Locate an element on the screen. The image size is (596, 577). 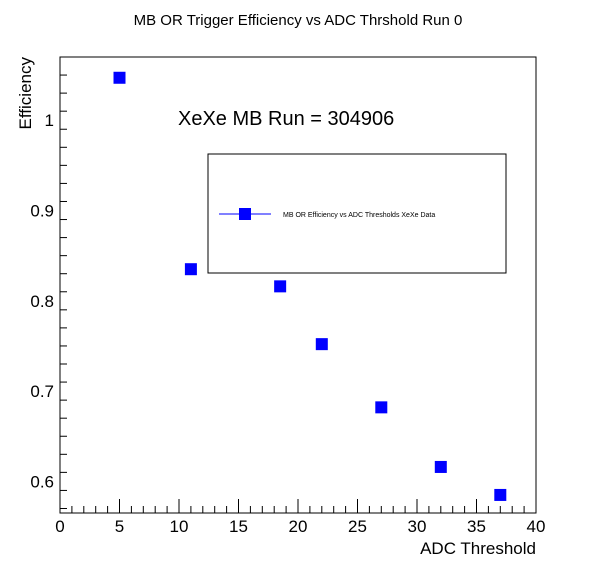
x-tick-label: 0 is located at coordinates (59, 526).